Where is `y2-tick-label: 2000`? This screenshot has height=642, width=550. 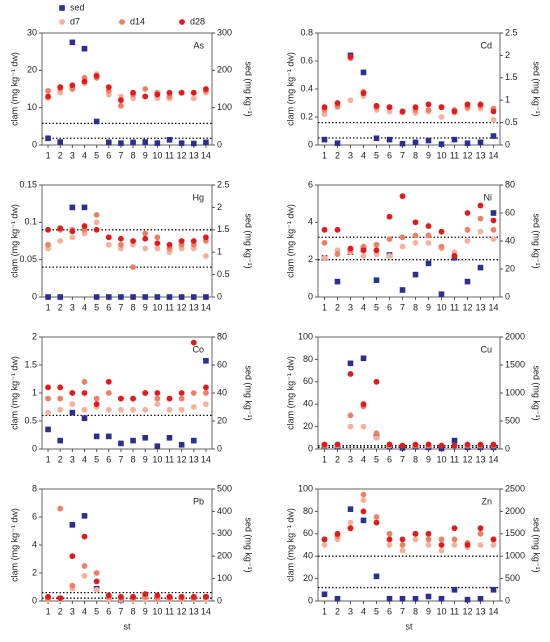
y2-tick-label: 2000 is located at coordinates (515, 336).